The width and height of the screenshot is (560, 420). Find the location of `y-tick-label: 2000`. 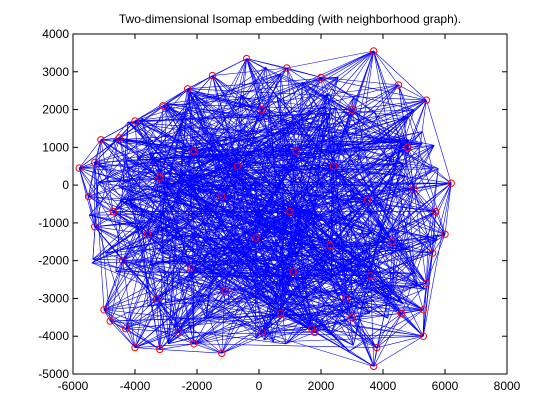

y-tick-label: 2000 is located at coordinates (55, 110).